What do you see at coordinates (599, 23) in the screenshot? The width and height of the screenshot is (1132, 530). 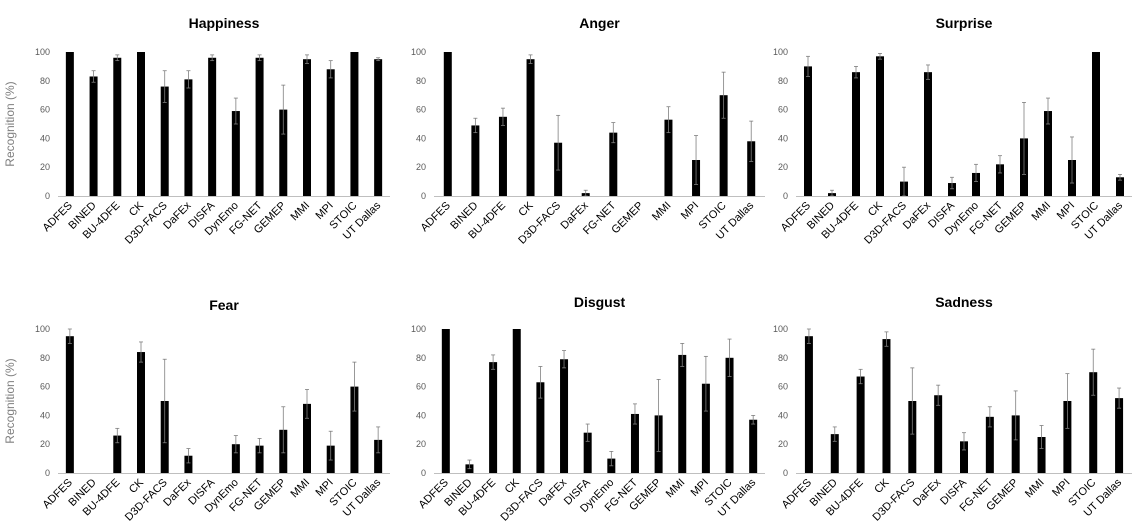 I see `chart-title: Anger` at bounding box center [599, 23].